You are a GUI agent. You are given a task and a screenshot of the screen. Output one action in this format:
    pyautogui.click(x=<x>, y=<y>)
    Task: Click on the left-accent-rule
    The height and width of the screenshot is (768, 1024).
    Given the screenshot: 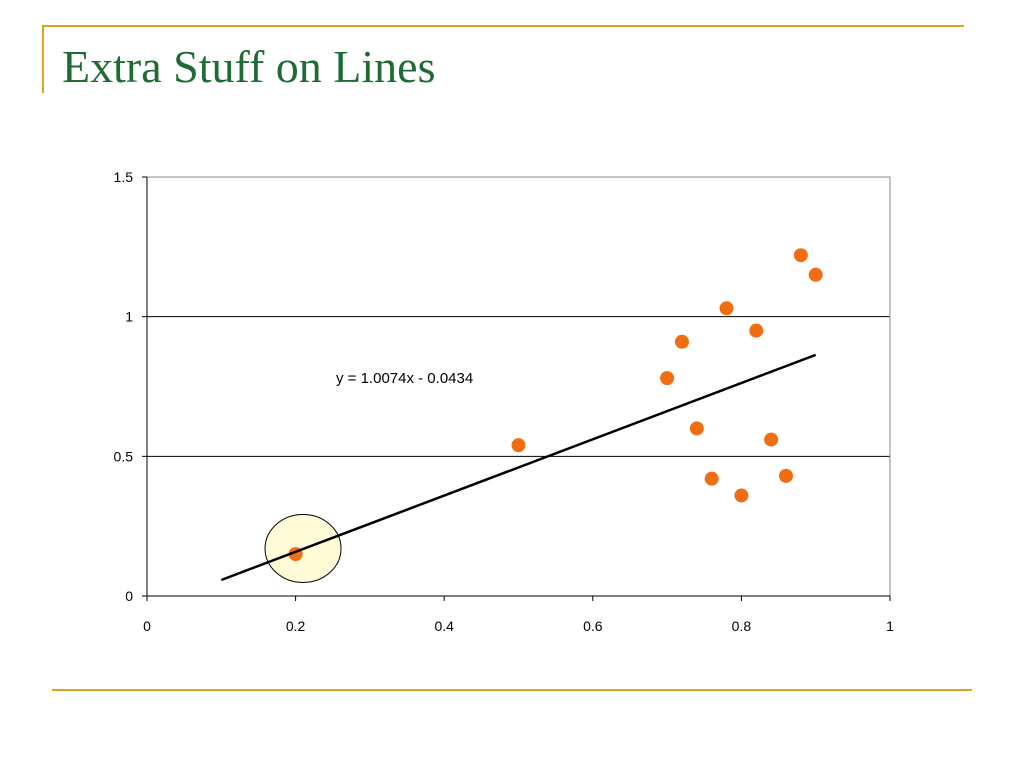 What is the action you would take?
    pyautogui.click(x=43, y=59)
    